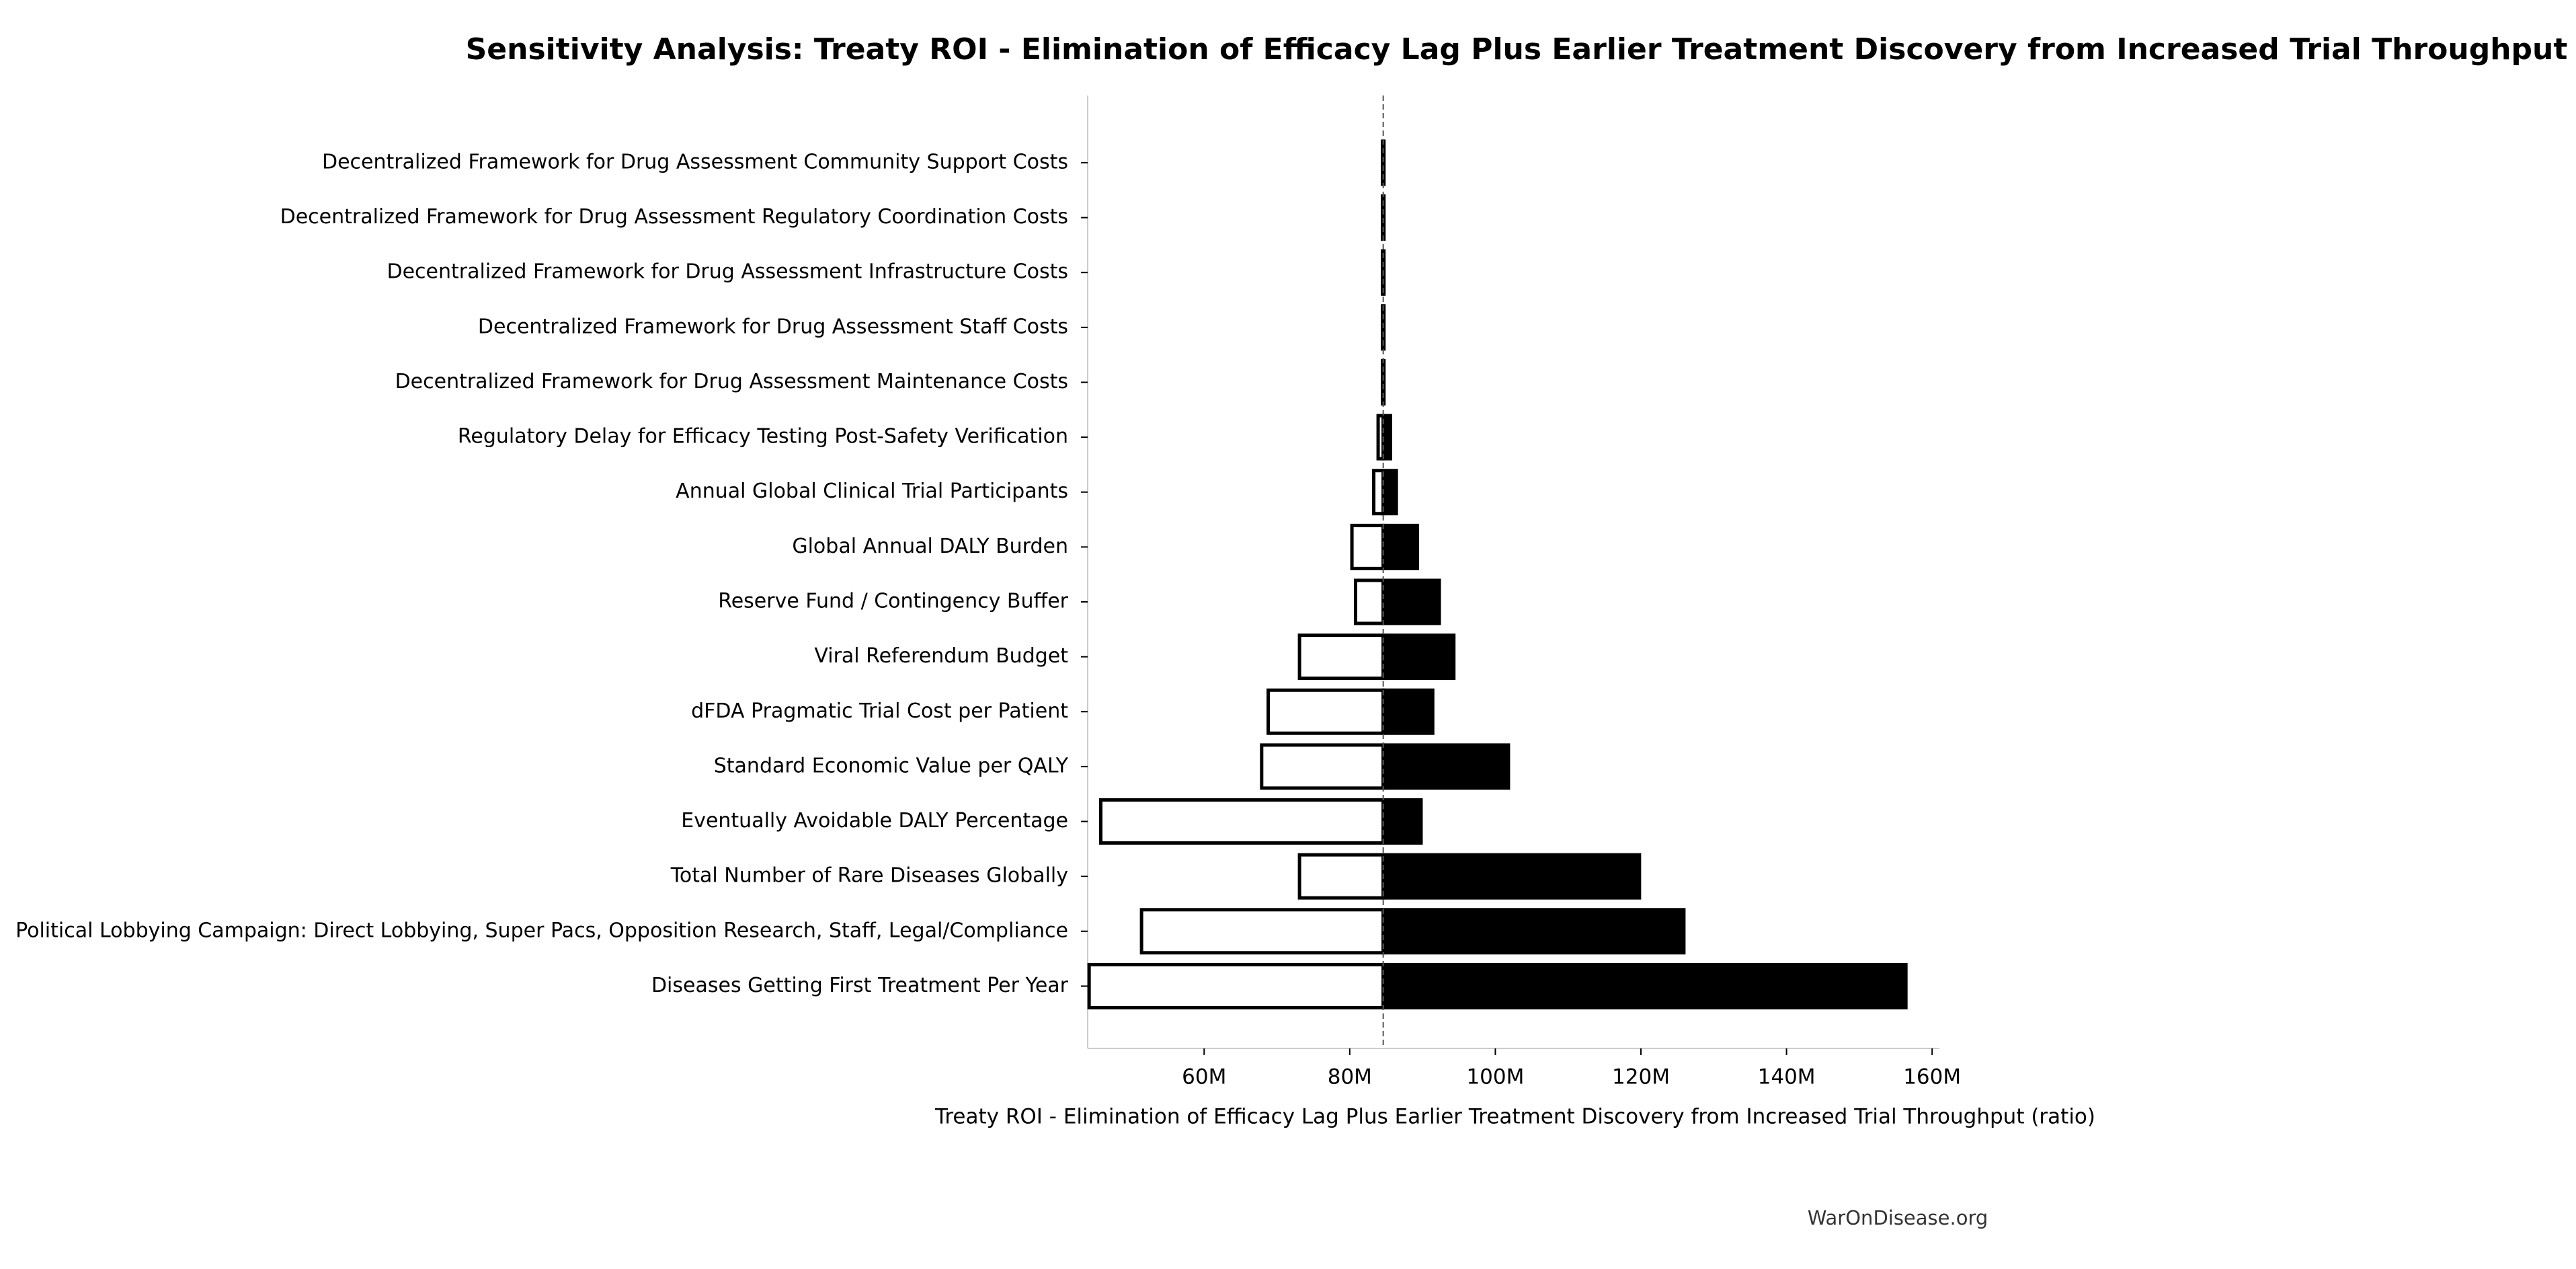 This screenshot has height=1269, width=2576. I want to click on y-tick-label: Total Number of Rare Diseases Globally, so click(869, 876).